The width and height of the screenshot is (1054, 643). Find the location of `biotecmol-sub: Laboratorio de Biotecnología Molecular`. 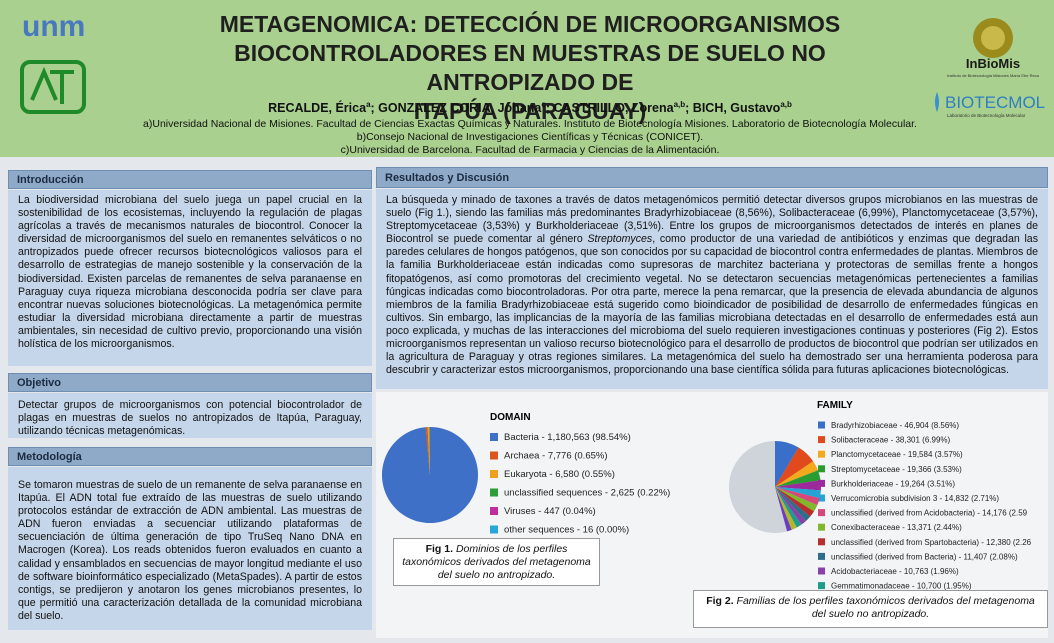

biotecmol-sub: Laboratorio de Biotecnología Molecular is located at coordinates (986, 115).